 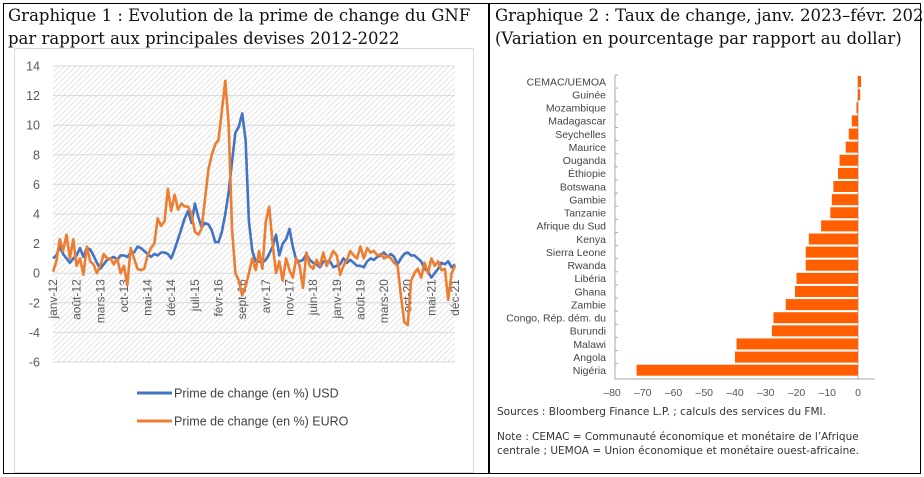 What do you see at coordinates (256, 394) in the screenshot?
I see `legend-label-usd: Prime de change (en %) USD` at bounding box center [256, 394].